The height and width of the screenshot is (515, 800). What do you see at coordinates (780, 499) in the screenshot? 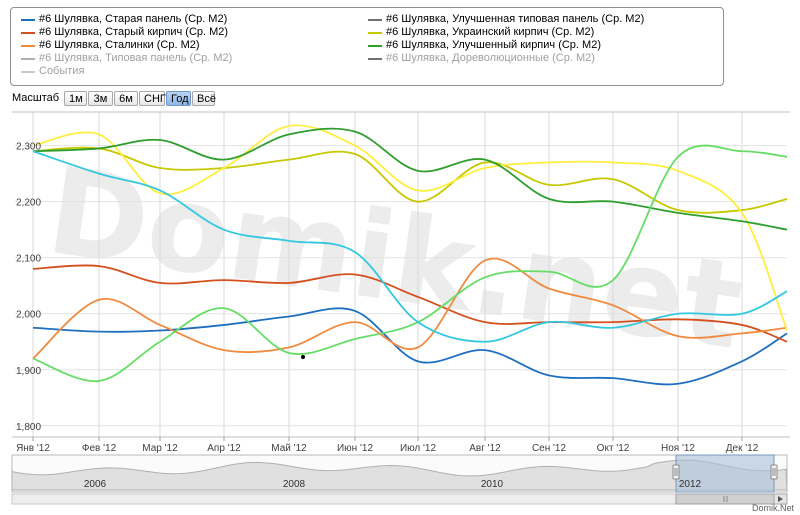
I see `arrow-right-icon` at bounding box center [780, 499].